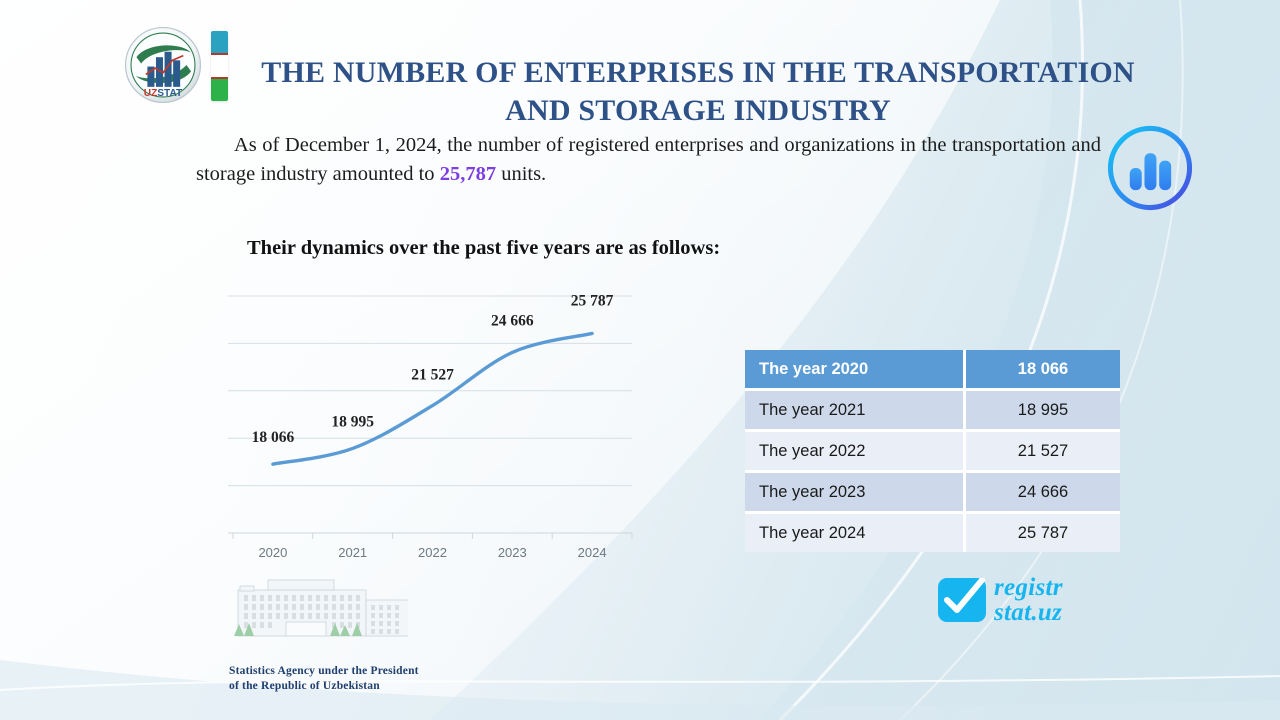 Image resolution: width=1280 pixels, height=720 pixels. I want to click on table-cell-year: The year 2024, so click(855, 531).